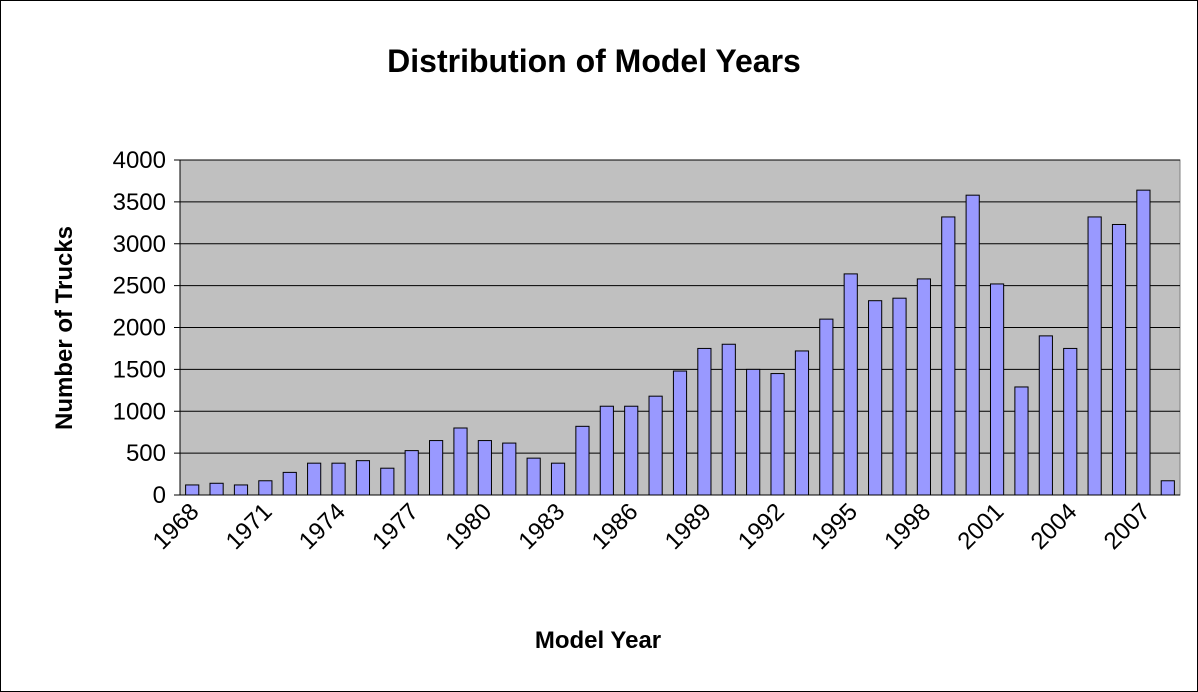 The width and height of the screenshot is (1198, 692). Describe the element at coordinates (598, 640) in the screenshot. I see `x-axis-label: Model Year` at that location.